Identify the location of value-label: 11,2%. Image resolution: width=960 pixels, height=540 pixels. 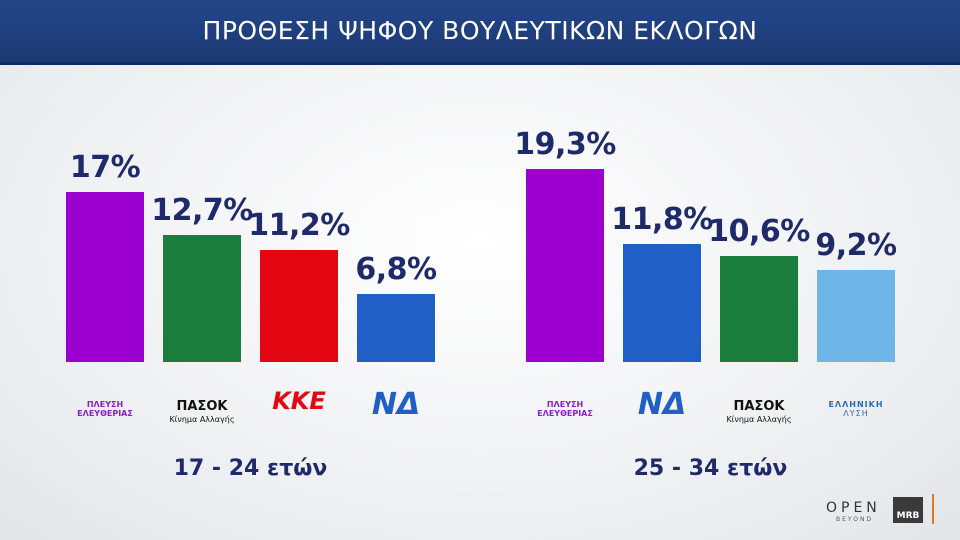
(299, 225).